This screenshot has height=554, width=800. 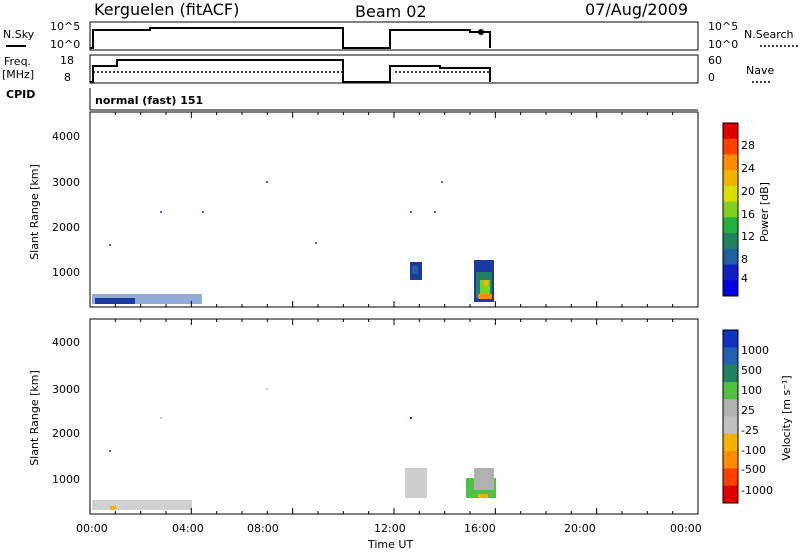 What do you see at coordinates (149, 100) in the screenshot?
I see `cpid-value: normal (fast) 151` at bounding box center [149, 100].